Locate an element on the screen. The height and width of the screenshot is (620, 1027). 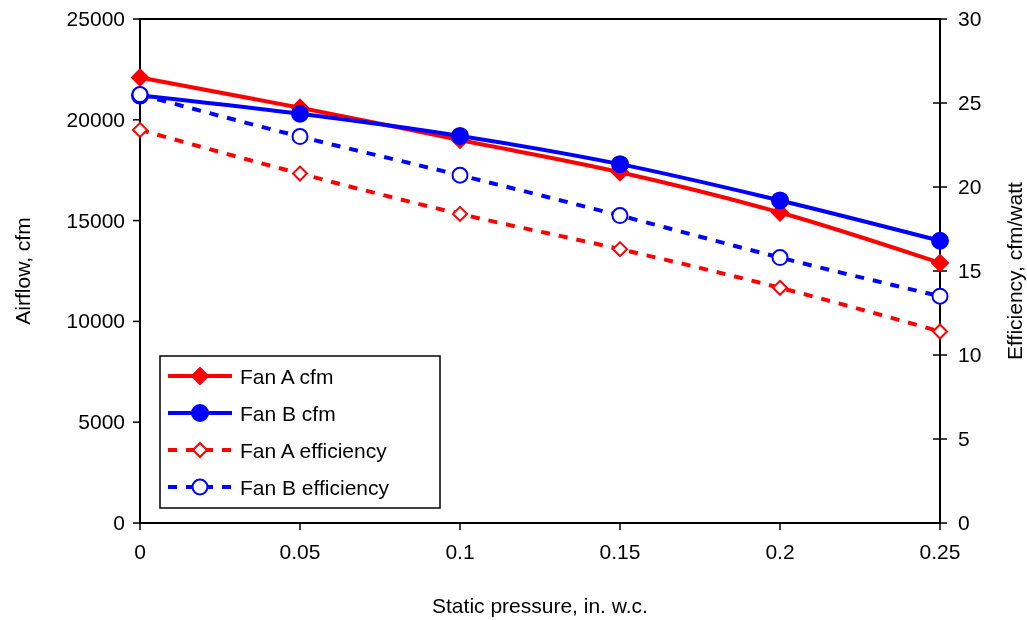
y2-tick-label: 0 is located at coordinates (964, 522).